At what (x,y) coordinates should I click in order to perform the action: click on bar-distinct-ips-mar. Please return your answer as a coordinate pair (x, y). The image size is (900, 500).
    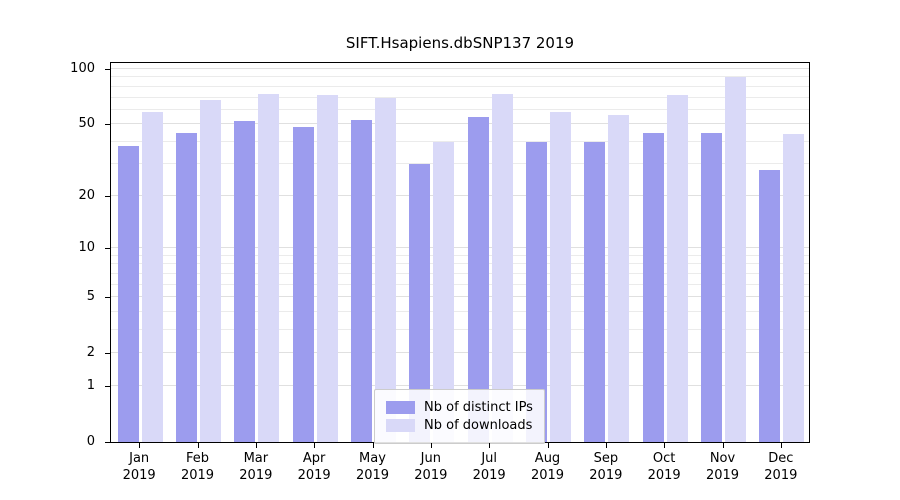
    Looking at the image, I should click on (245, 281).